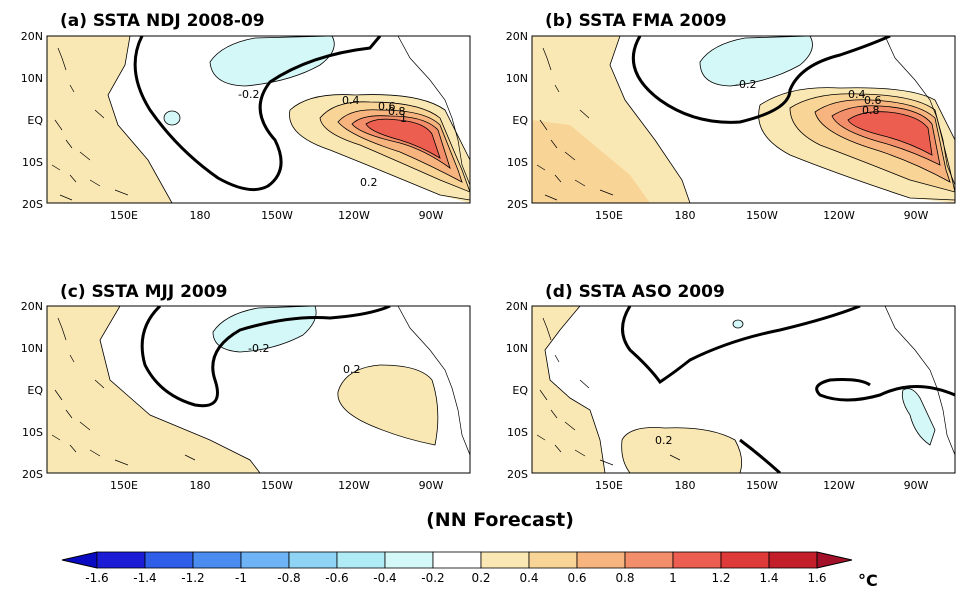  What do you see at coordinates (304, 359) in the screenshot?
I see `contour-labels: -0.2 0.2` at bounding box center [304, 359].